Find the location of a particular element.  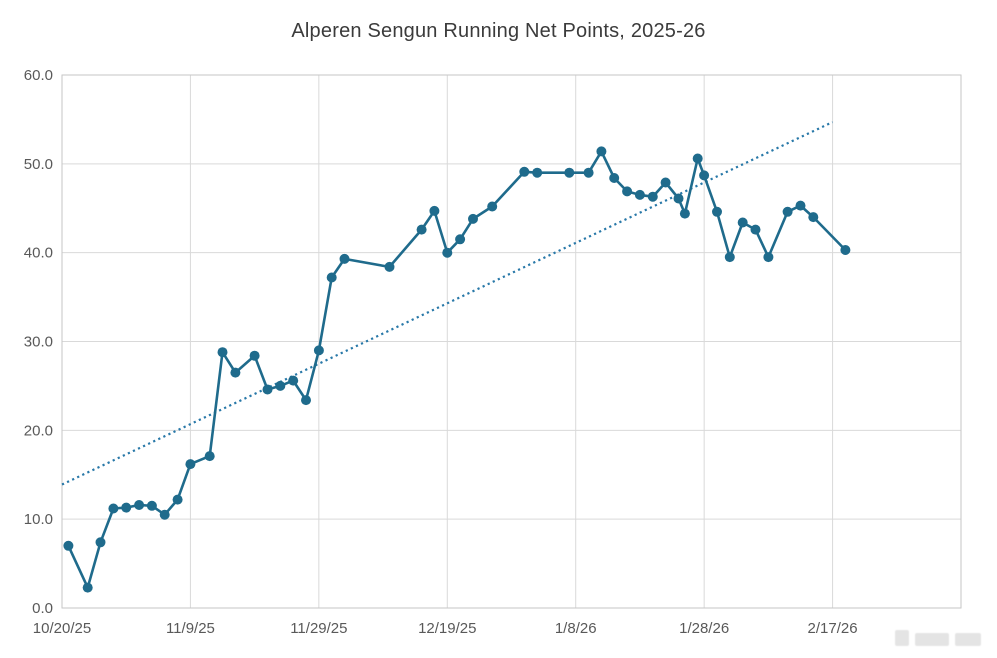

y-tick-label: 50.0 is located at coordinates (38, 164).